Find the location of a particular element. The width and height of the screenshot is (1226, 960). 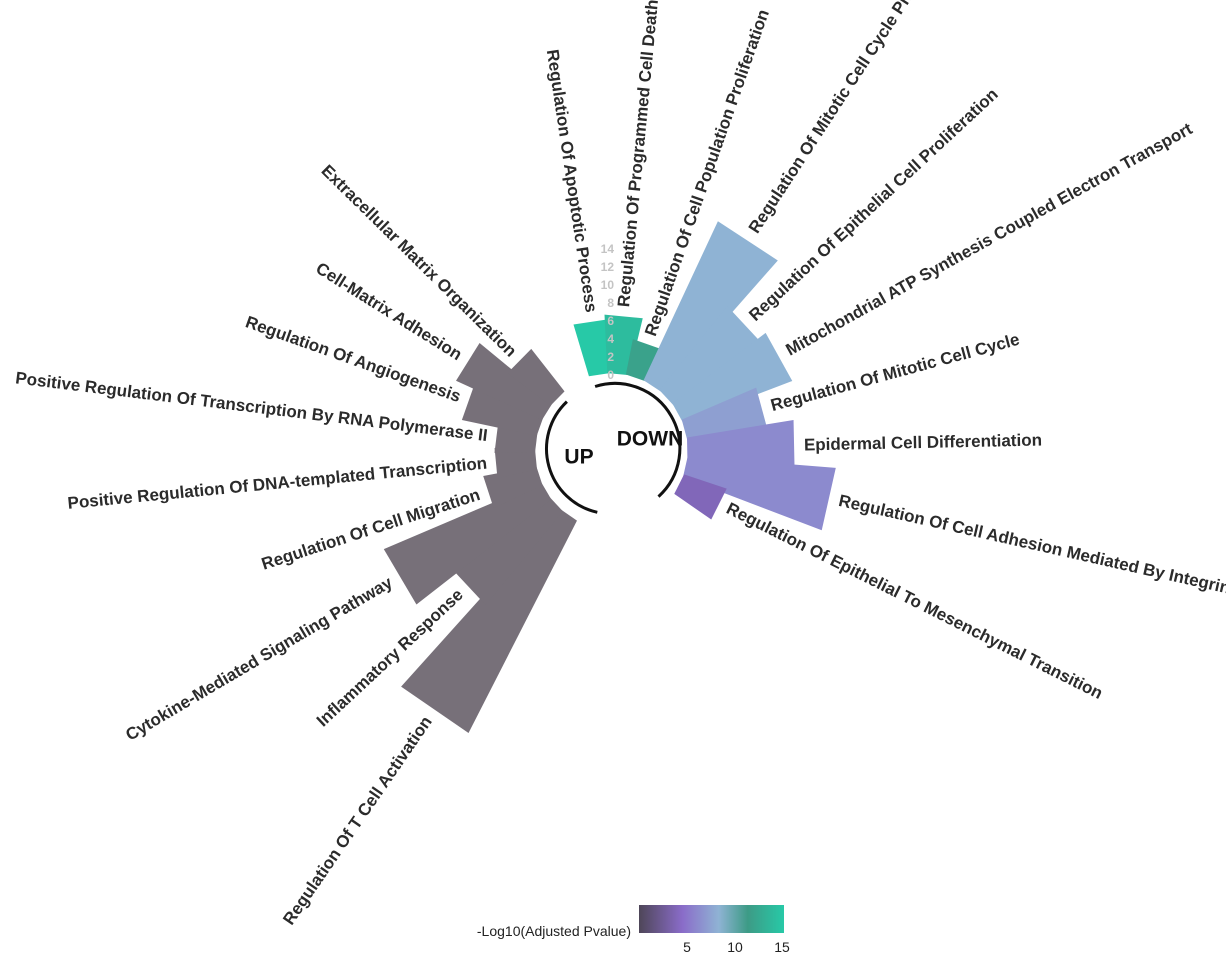

bar-regulation-of-mitotic-cell-cycle is located at coordinates (724, 414).